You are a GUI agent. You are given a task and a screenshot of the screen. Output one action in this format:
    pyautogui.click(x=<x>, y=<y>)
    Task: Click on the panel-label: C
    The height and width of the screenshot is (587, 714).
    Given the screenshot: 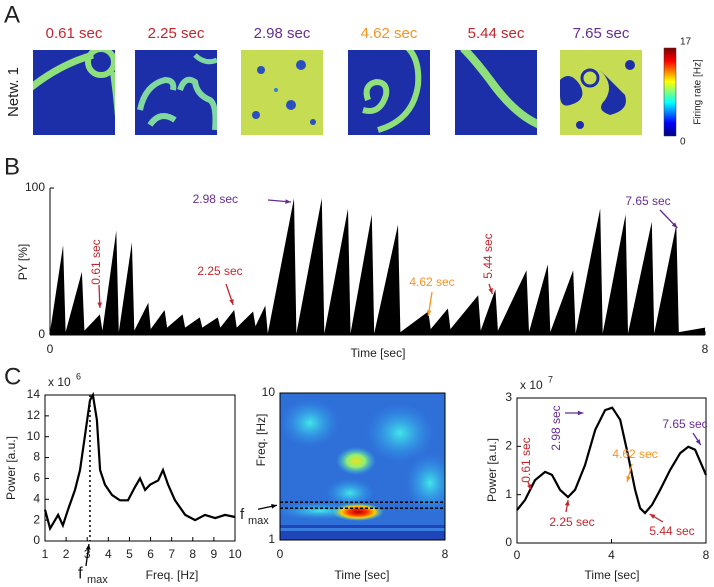 What is the action you would take?
    pyautogui.click(x=12, y=376)
    